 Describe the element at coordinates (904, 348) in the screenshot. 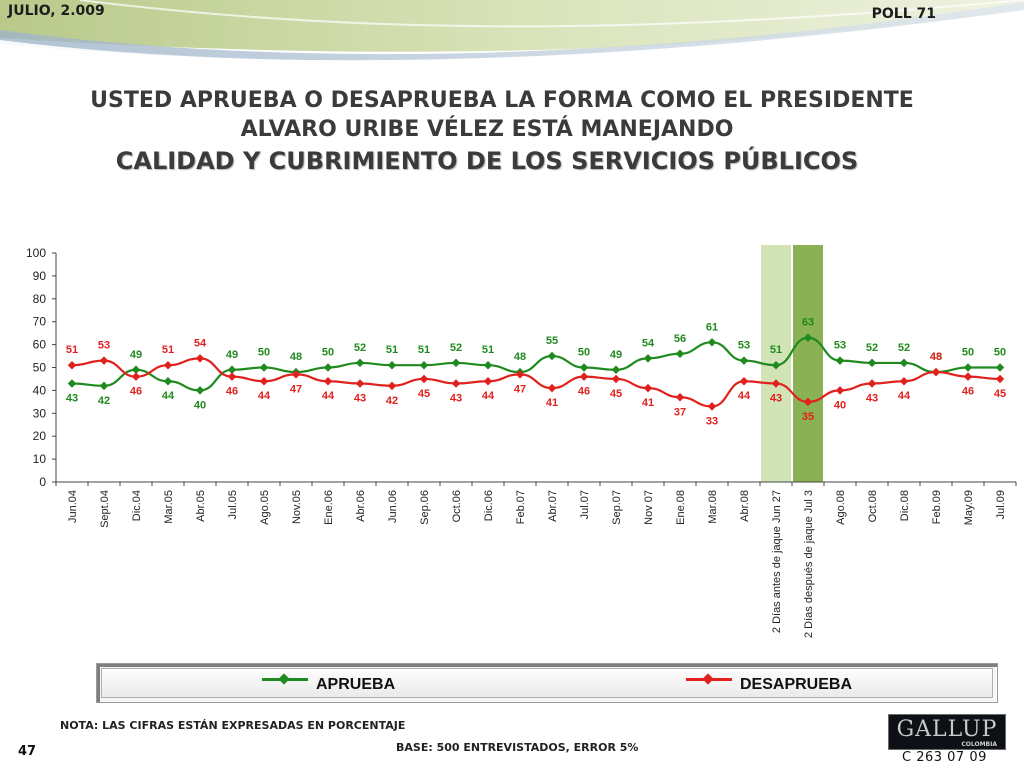

I see `data-label: 52` at that location.